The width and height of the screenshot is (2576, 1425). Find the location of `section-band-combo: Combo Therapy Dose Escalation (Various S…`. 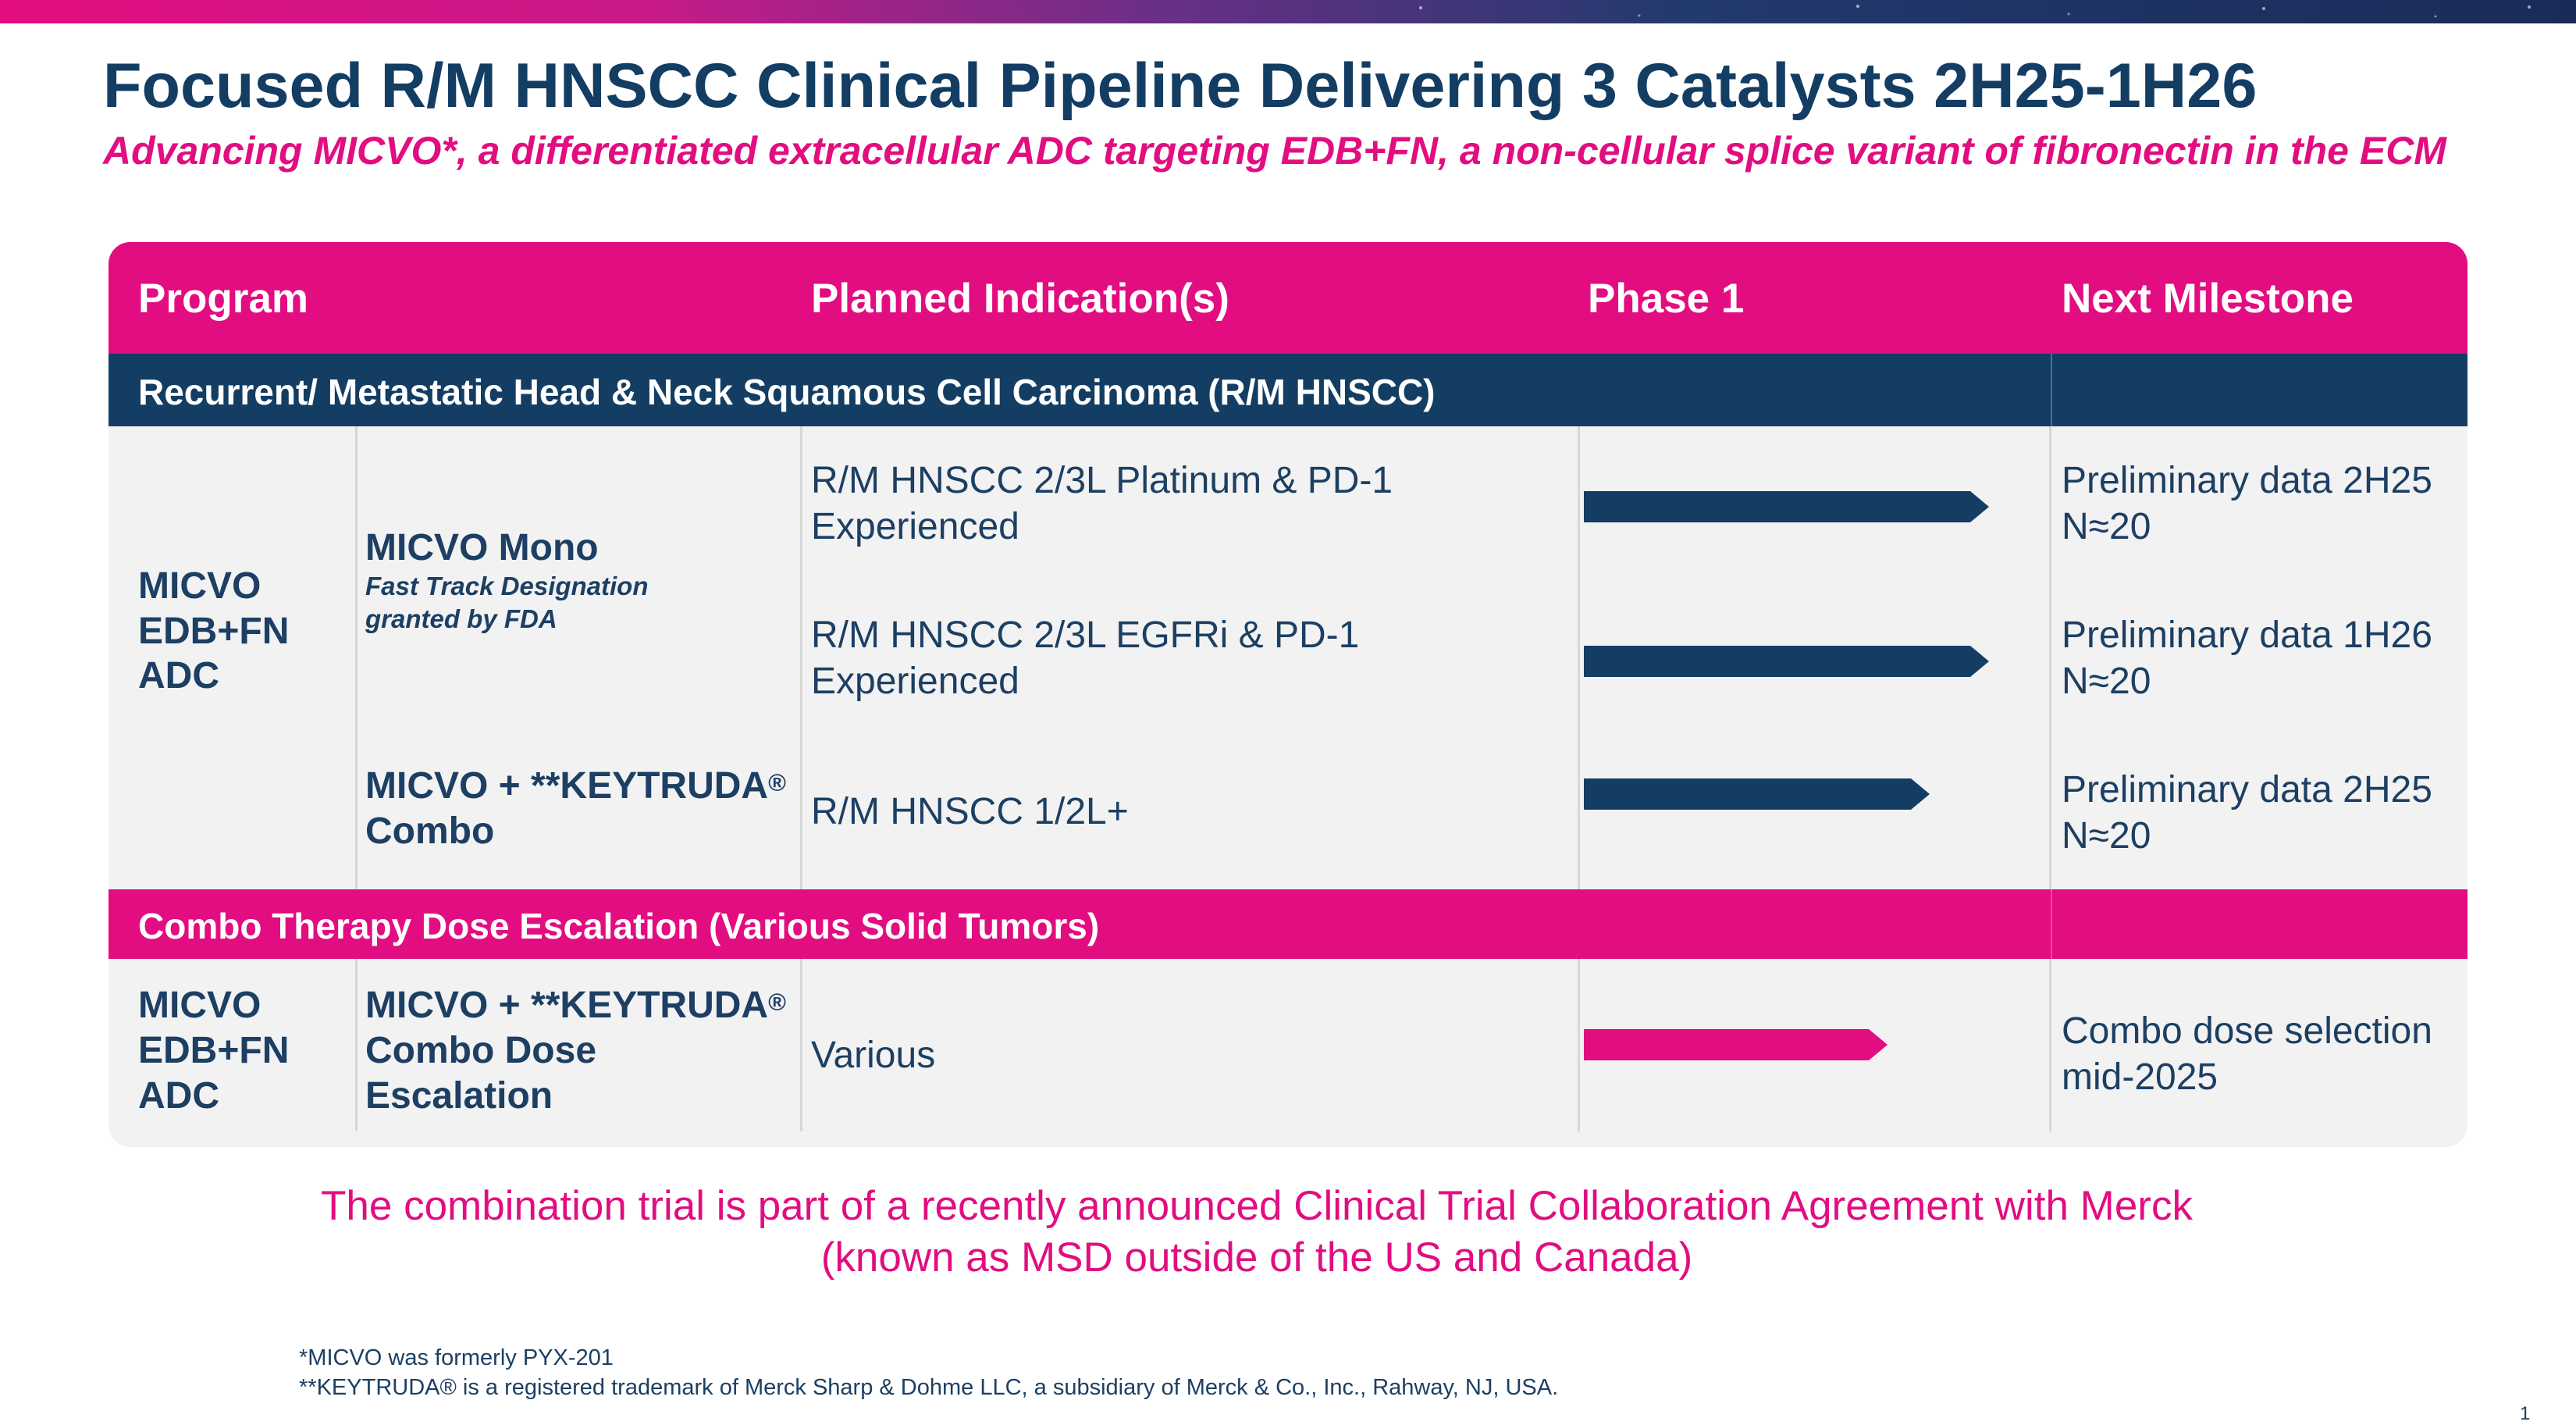

section-band-combo: Combo Therapy Dose Escalation (Various S… is located at coordinates (1288, 924).